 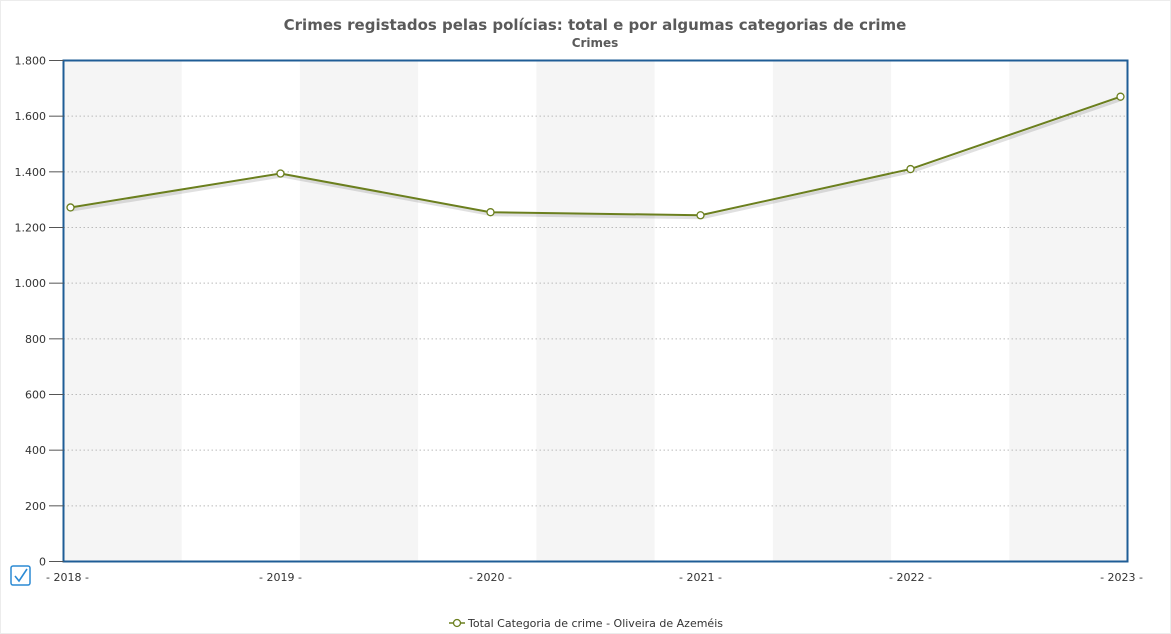 I want to click on x-tick-label: - 2022 -, so click(x=910, y=577).